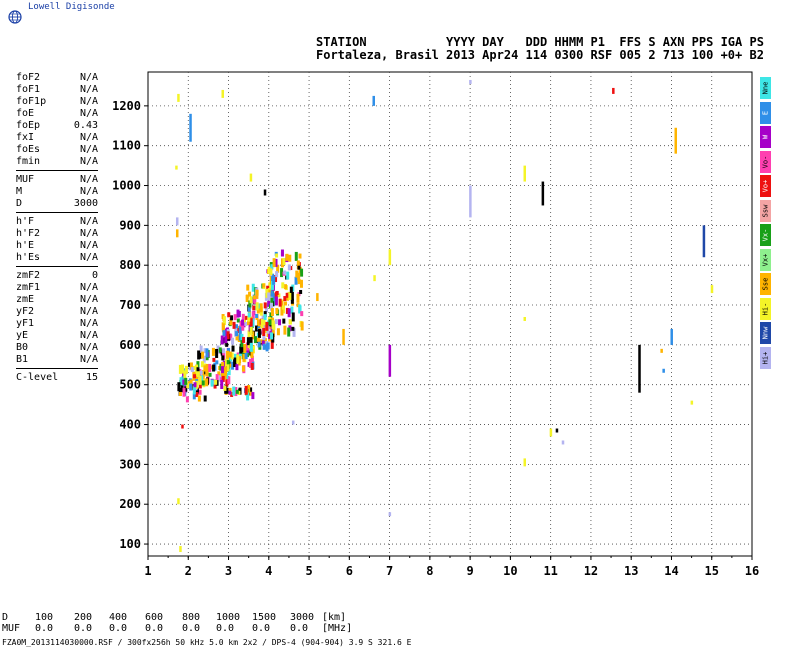 Image resolution: width=800 pixels, height=650 pixels. I want to click on x-tick-label: 14, so click(671, 571).